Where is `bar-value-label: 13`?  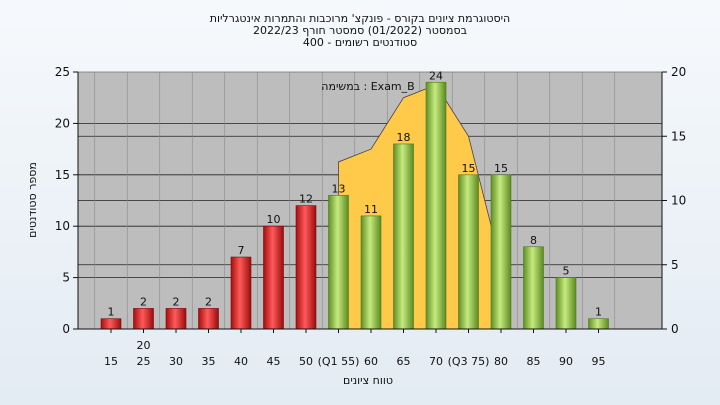
bar-value-label: 13 is located at coordinates (339, 188).